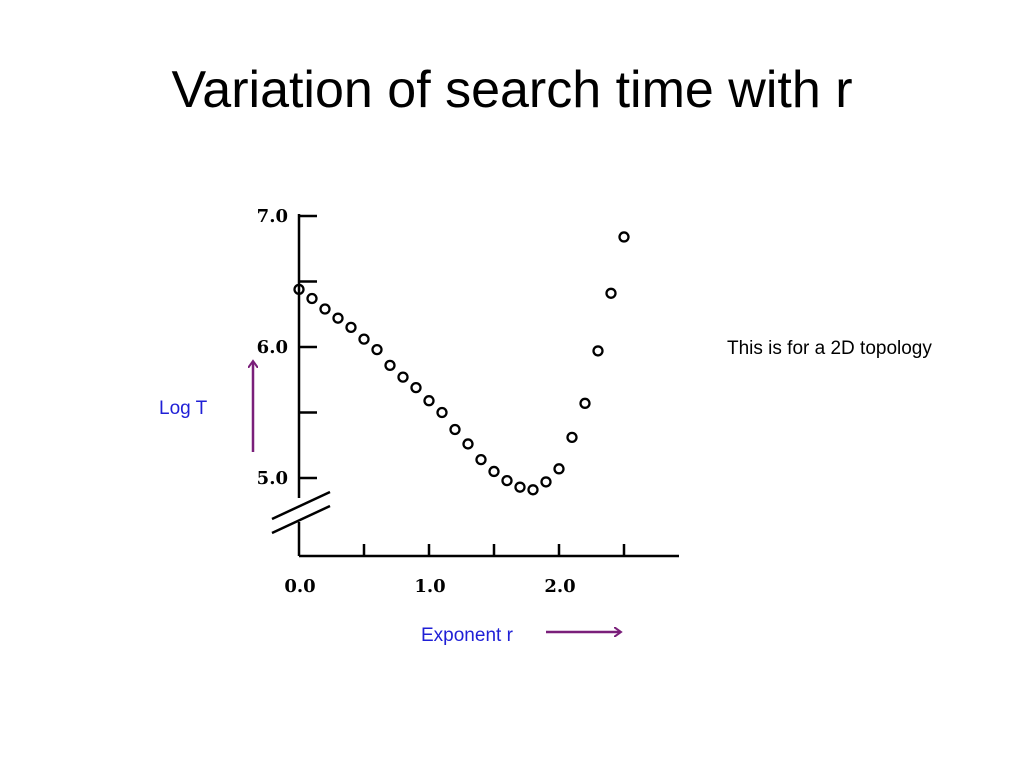 This screenshot has height=768, width=1024. Describe the element at coordinates (461, 363) in the screenshot. I see `data-points` at that location.